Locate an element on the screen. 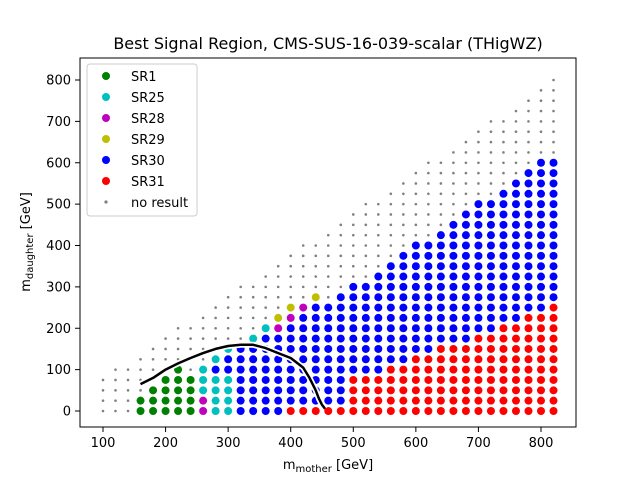  legend-label: SR31 is located at coordinates (148, 182).